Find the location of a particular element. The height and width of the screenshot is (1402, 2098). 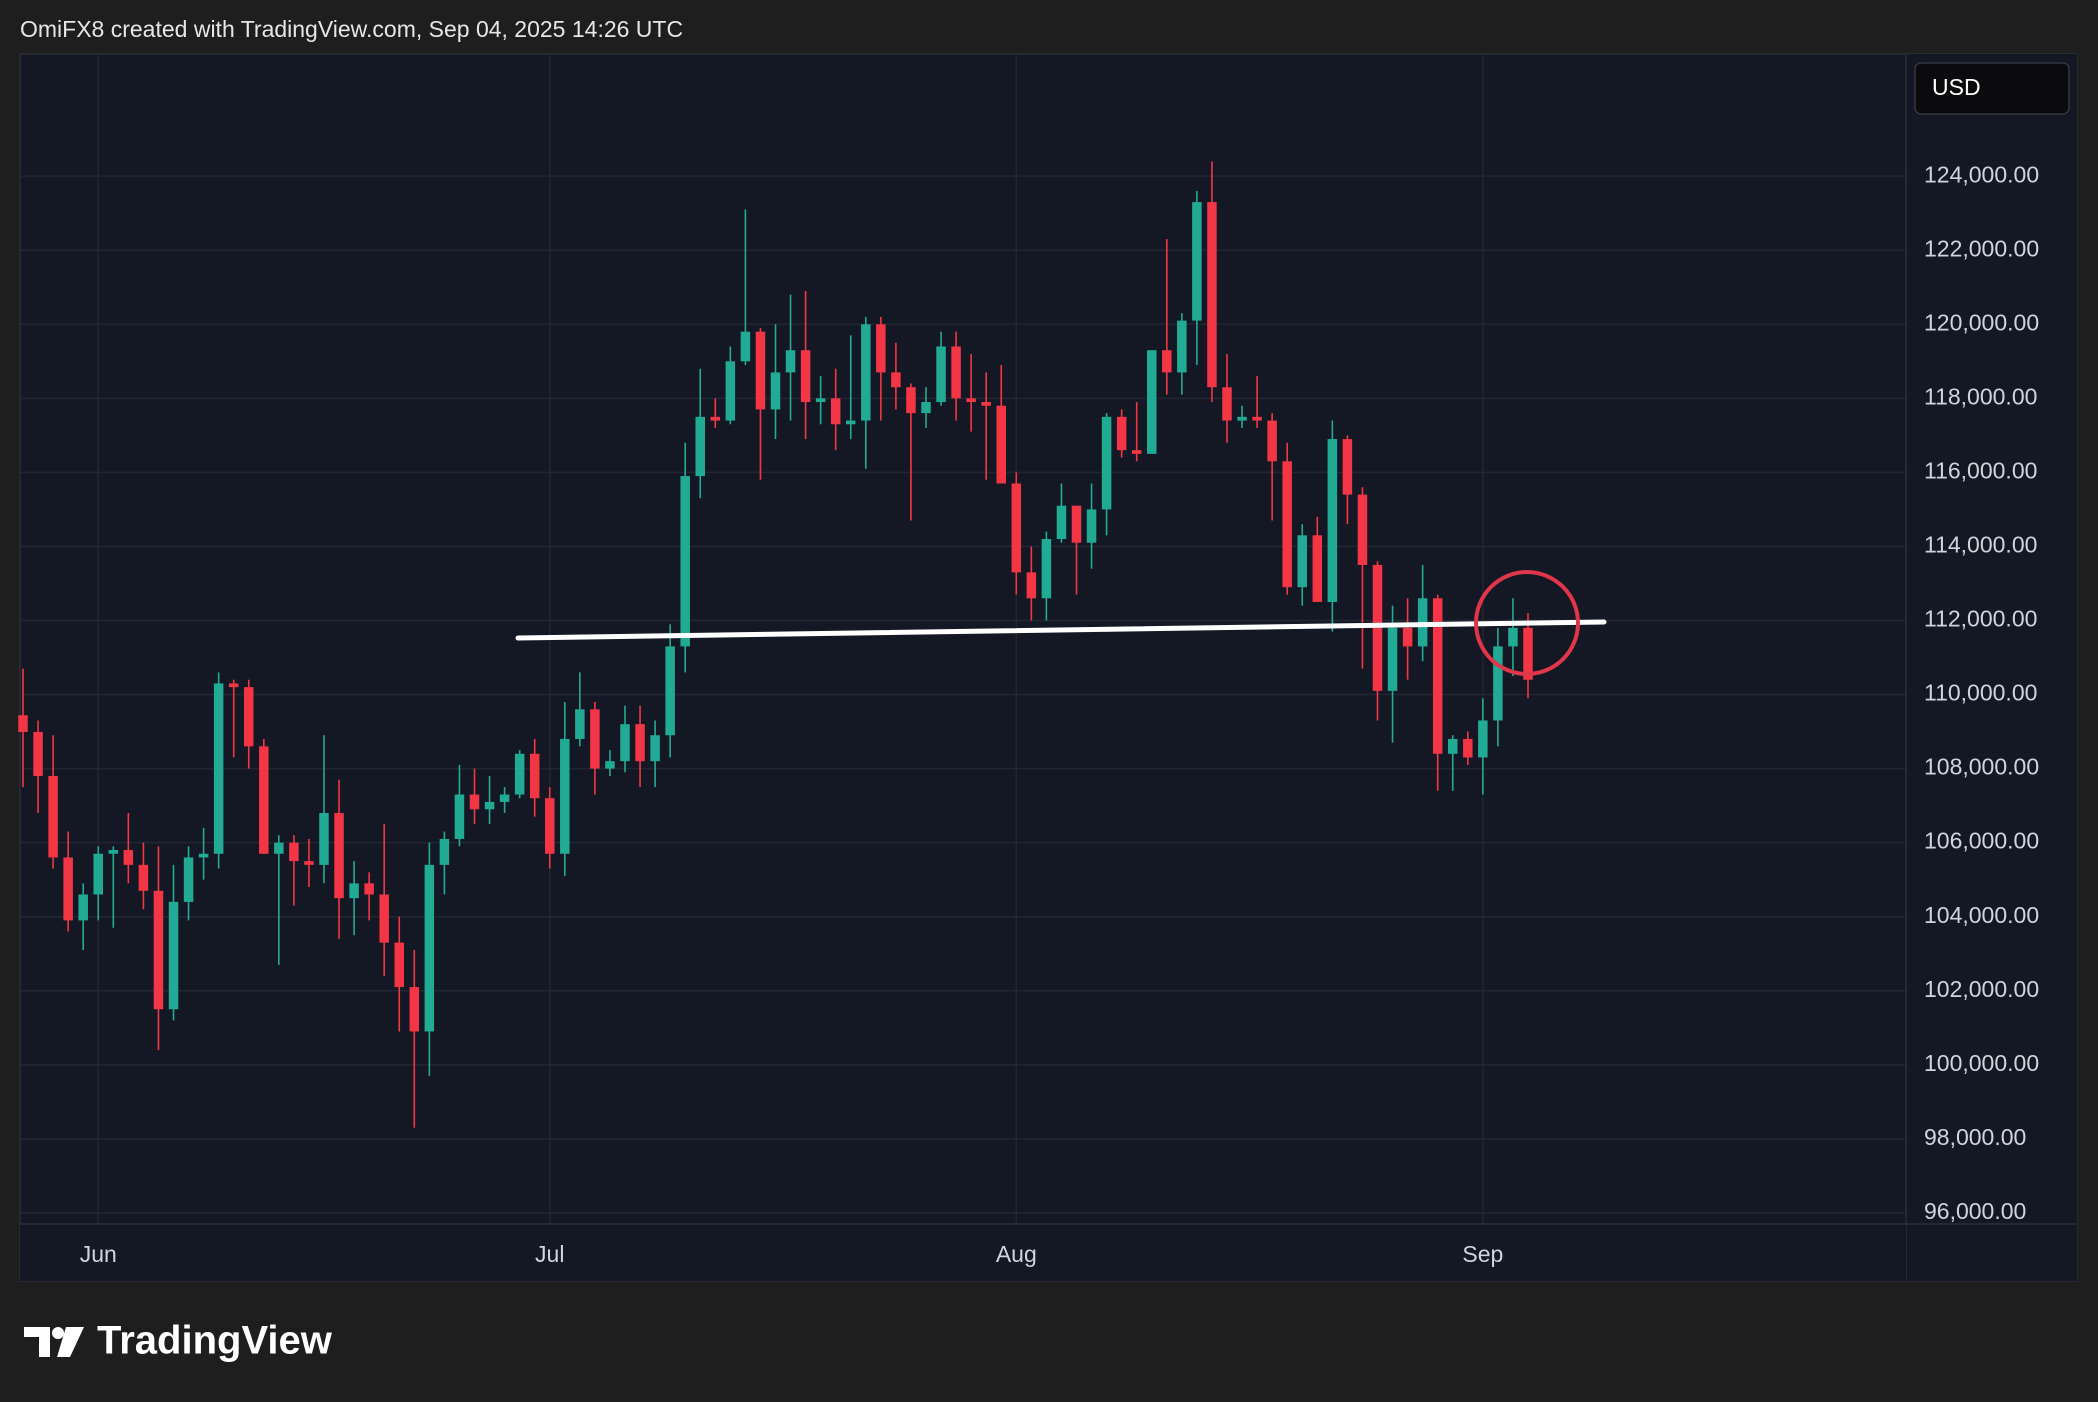

y-tick-label: 100,000.00 is located at coordinates (1981, 1063).